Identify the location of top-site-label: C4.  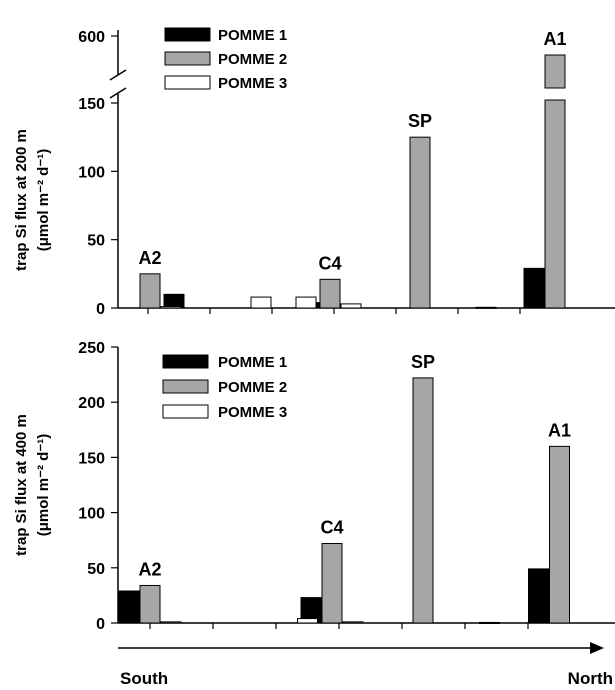
(329, 263).